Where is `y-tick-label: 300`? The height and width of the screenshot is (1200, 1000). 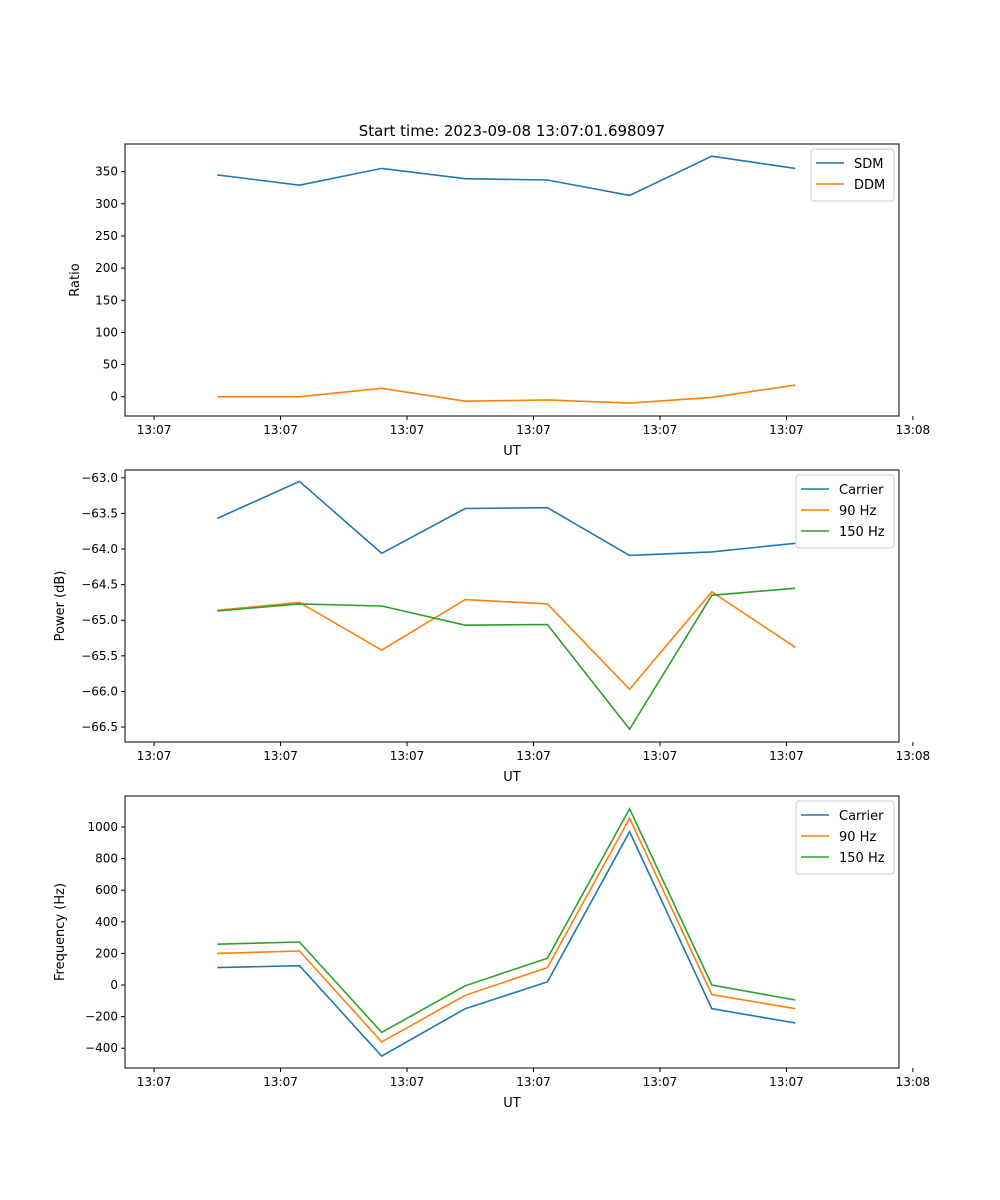
y-tick-label: 300 is located at coordinates (106, 204).